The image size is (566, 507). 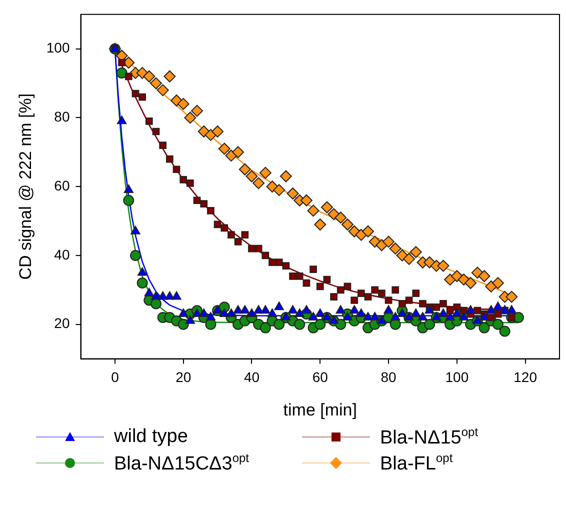 What do you see at coordinates (388, 377) in the screenshot?
I see `x-tick-label: 80` at bounding box center [388, 377].